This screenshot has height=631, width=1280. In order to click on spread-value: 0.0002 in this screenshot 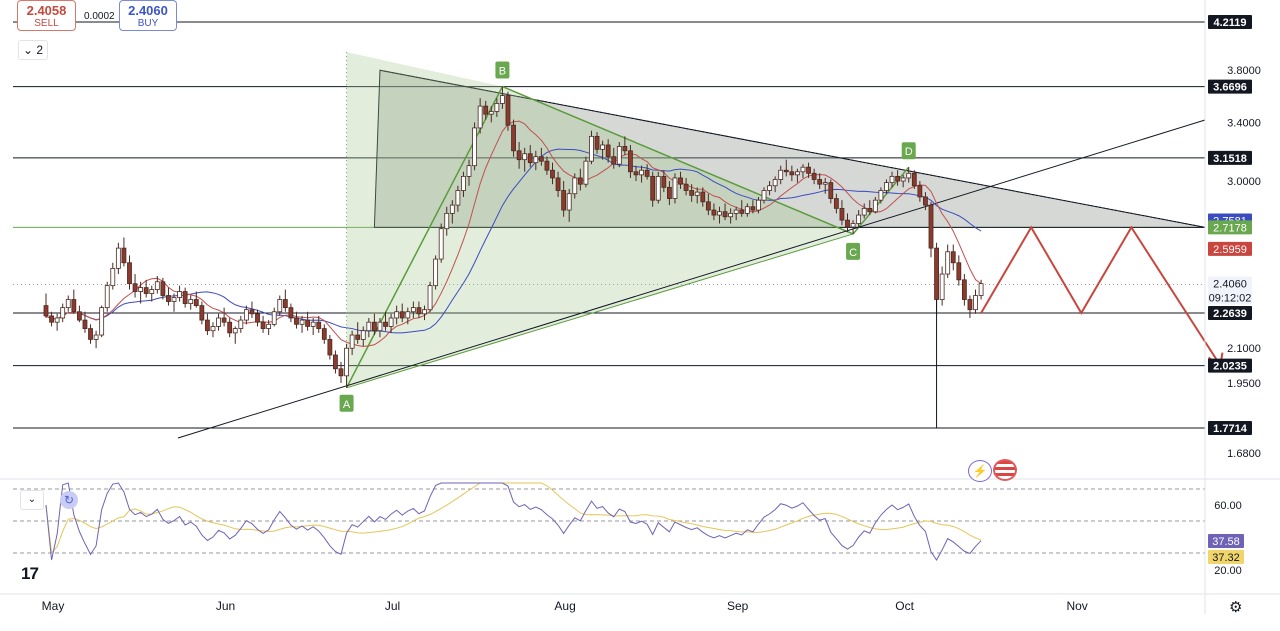, I will do `click(99, 16)`.